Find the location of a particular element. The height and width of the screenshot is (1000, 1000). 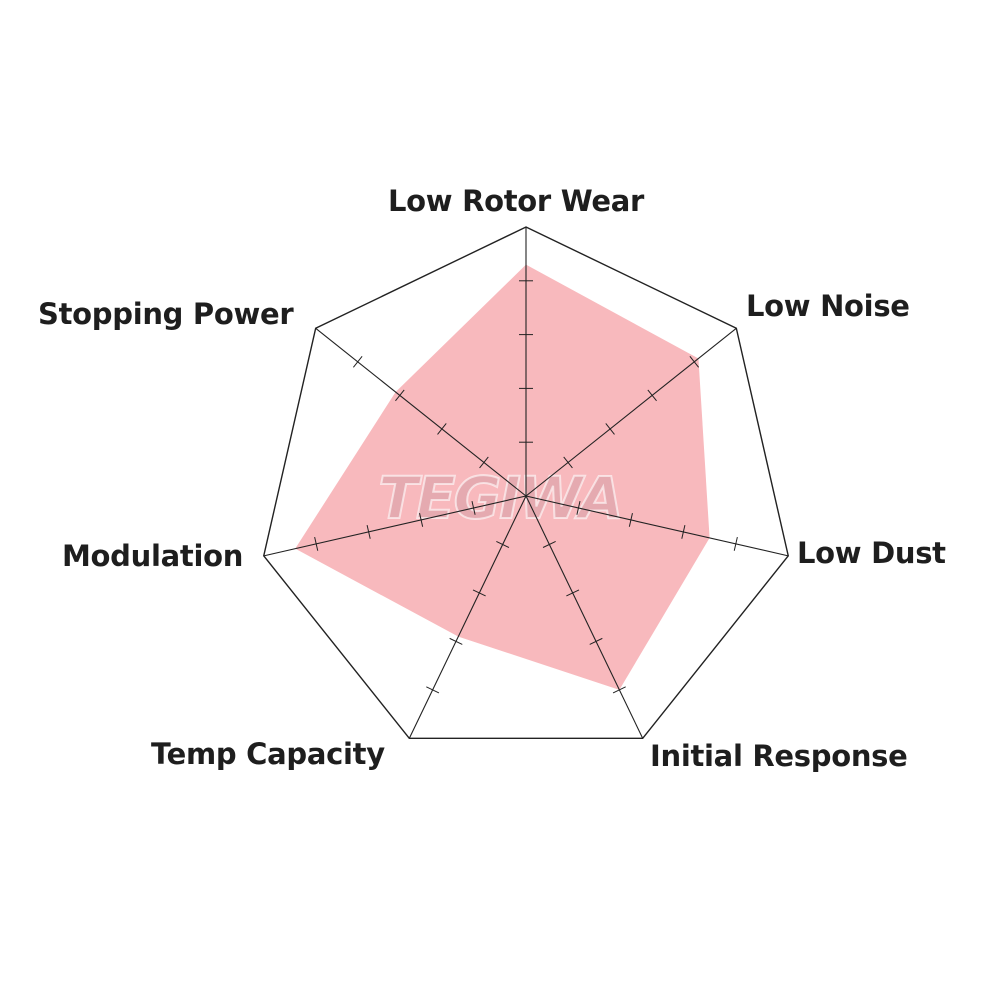

axis-label-temp-capacity: Temp Capacity is located at coordinates (268, 754).